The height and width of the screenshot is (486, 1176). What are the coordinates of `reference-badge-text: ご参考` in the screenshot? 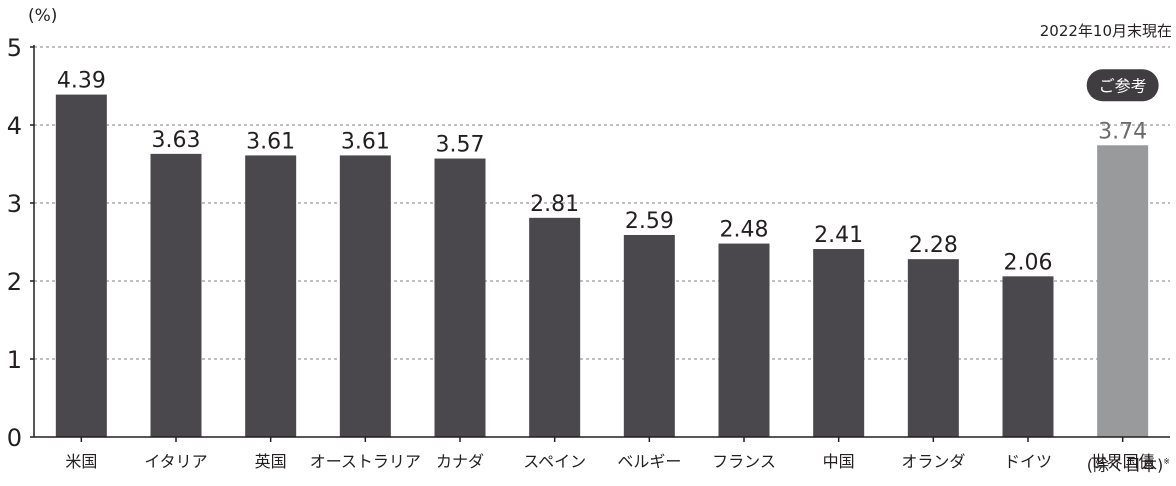 It's located at (1123, 85).